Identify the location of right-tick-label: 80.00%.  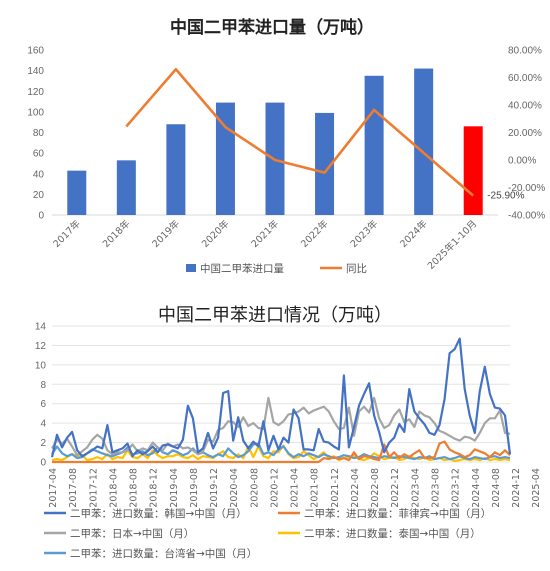
(525, 51).